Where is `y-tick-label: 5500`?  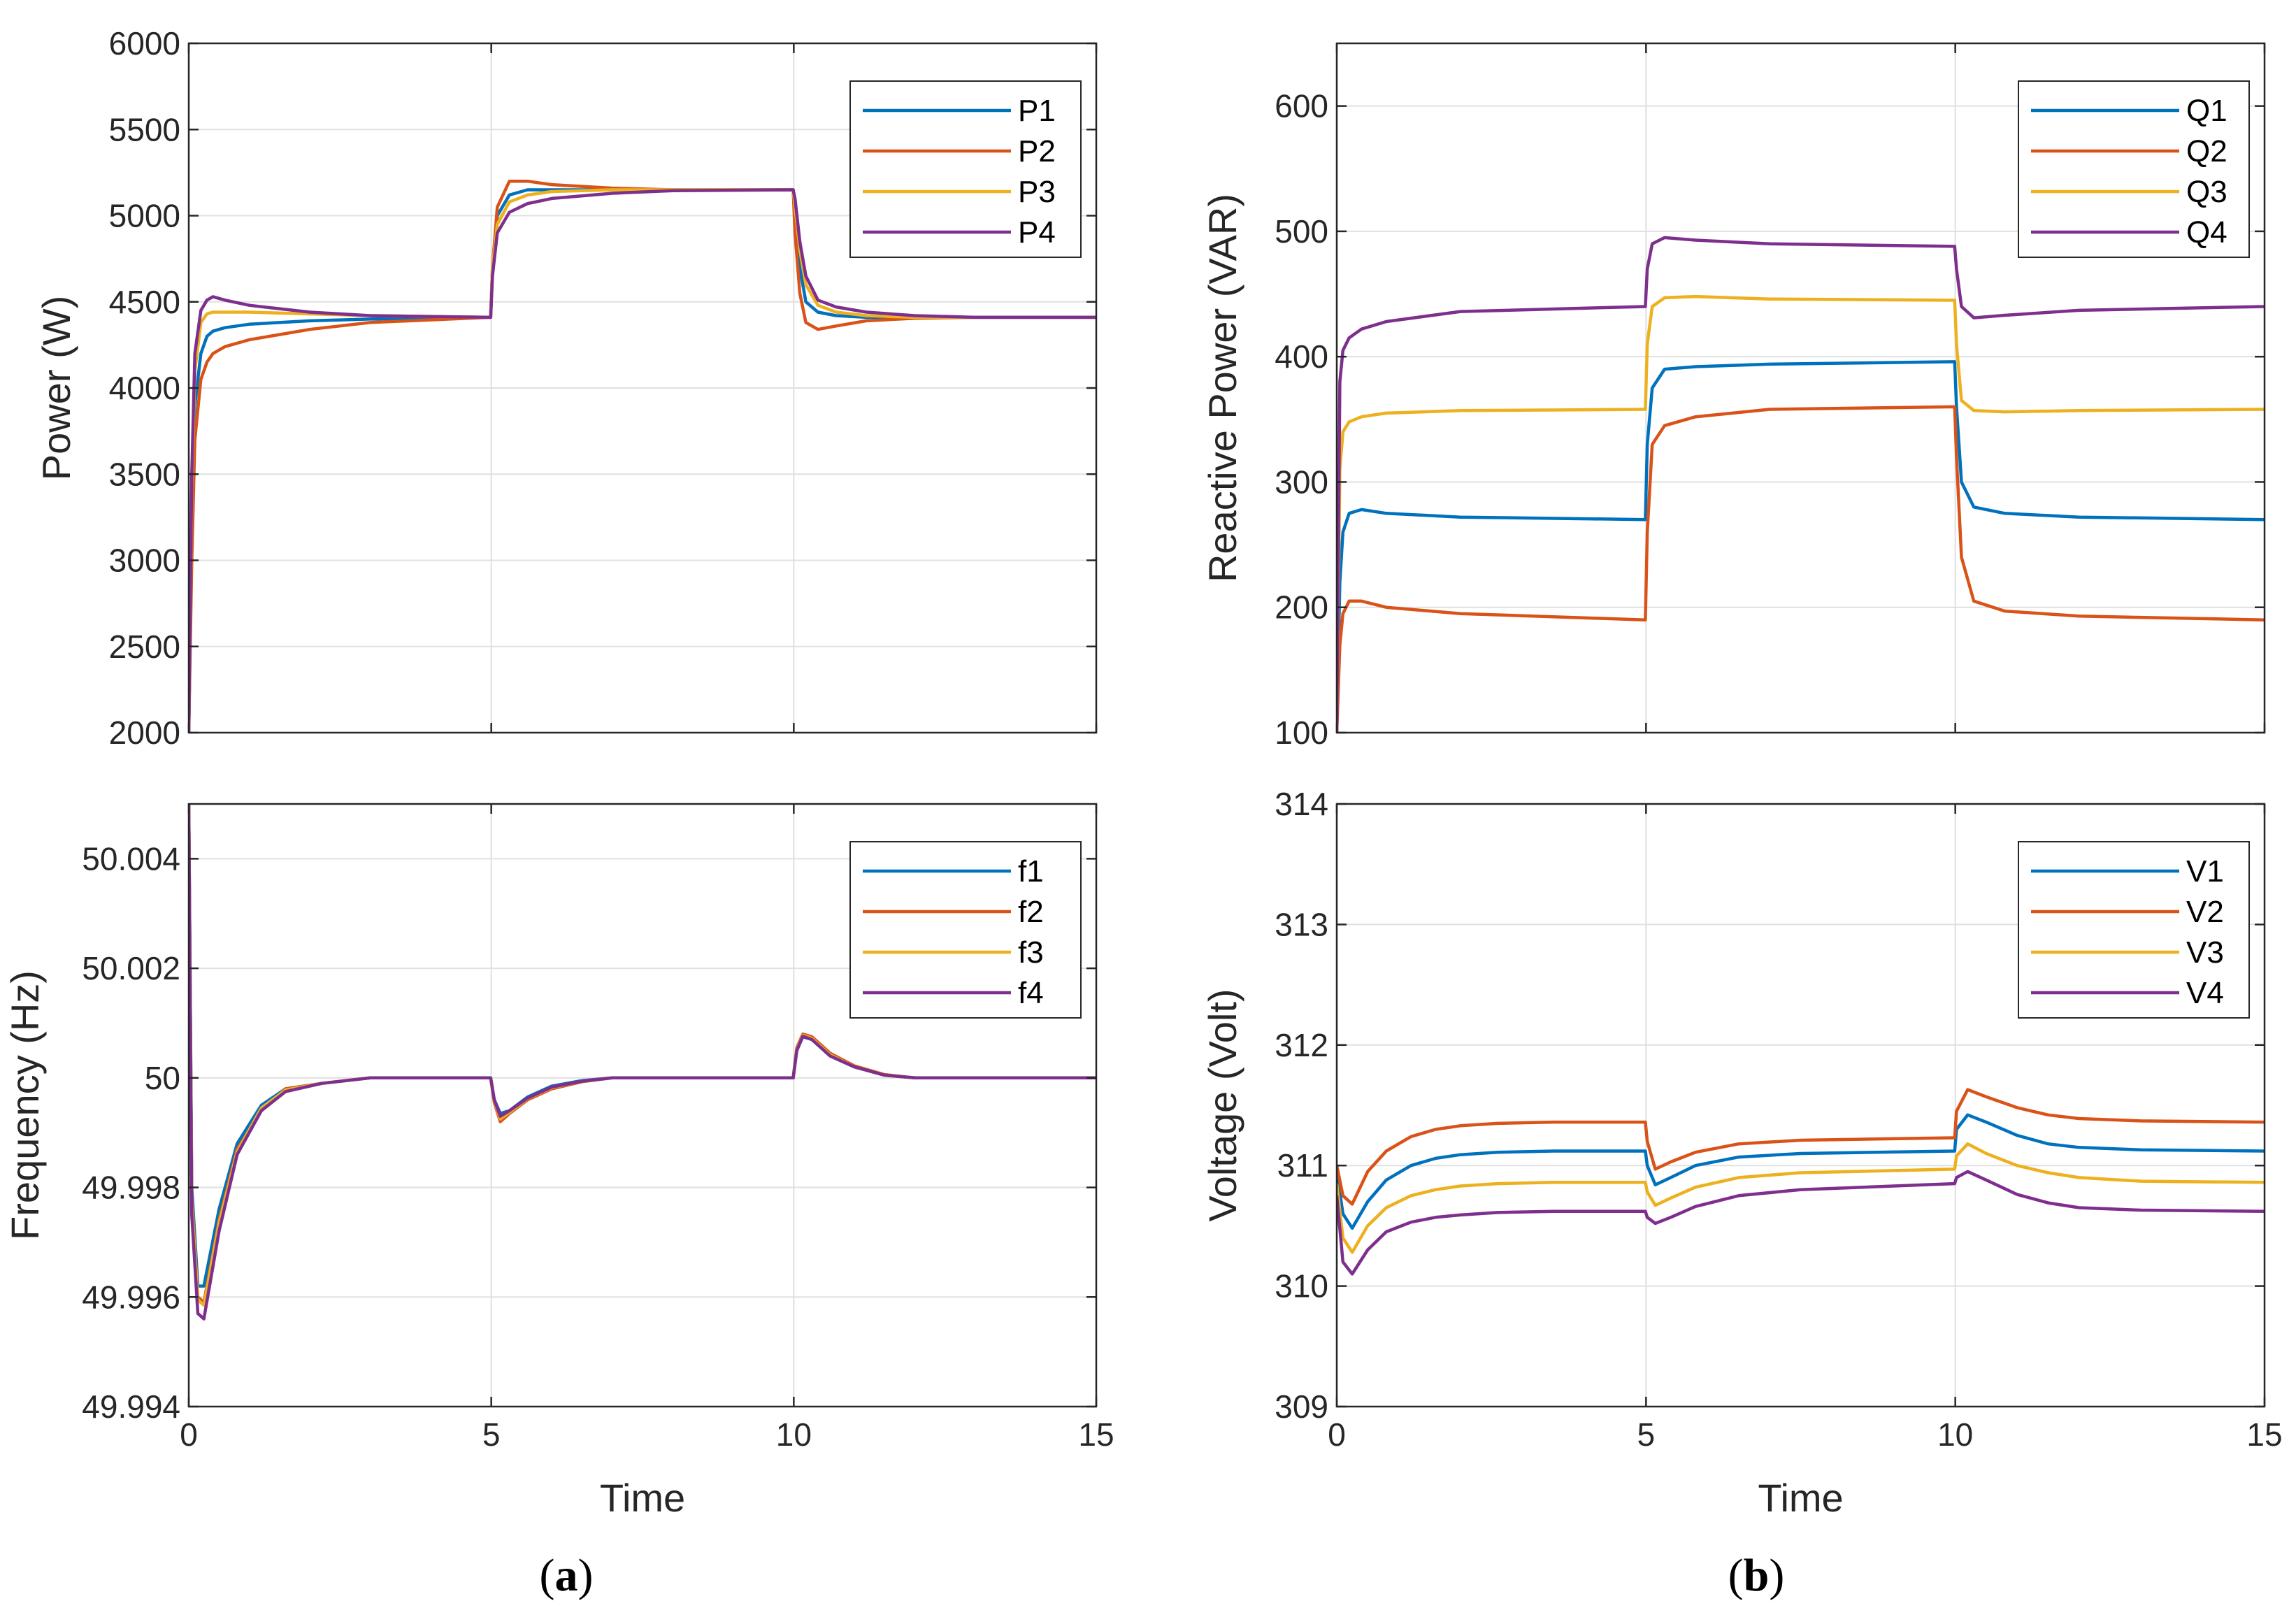
y-tick-label: 5500 is located at coordinates (144, 129).